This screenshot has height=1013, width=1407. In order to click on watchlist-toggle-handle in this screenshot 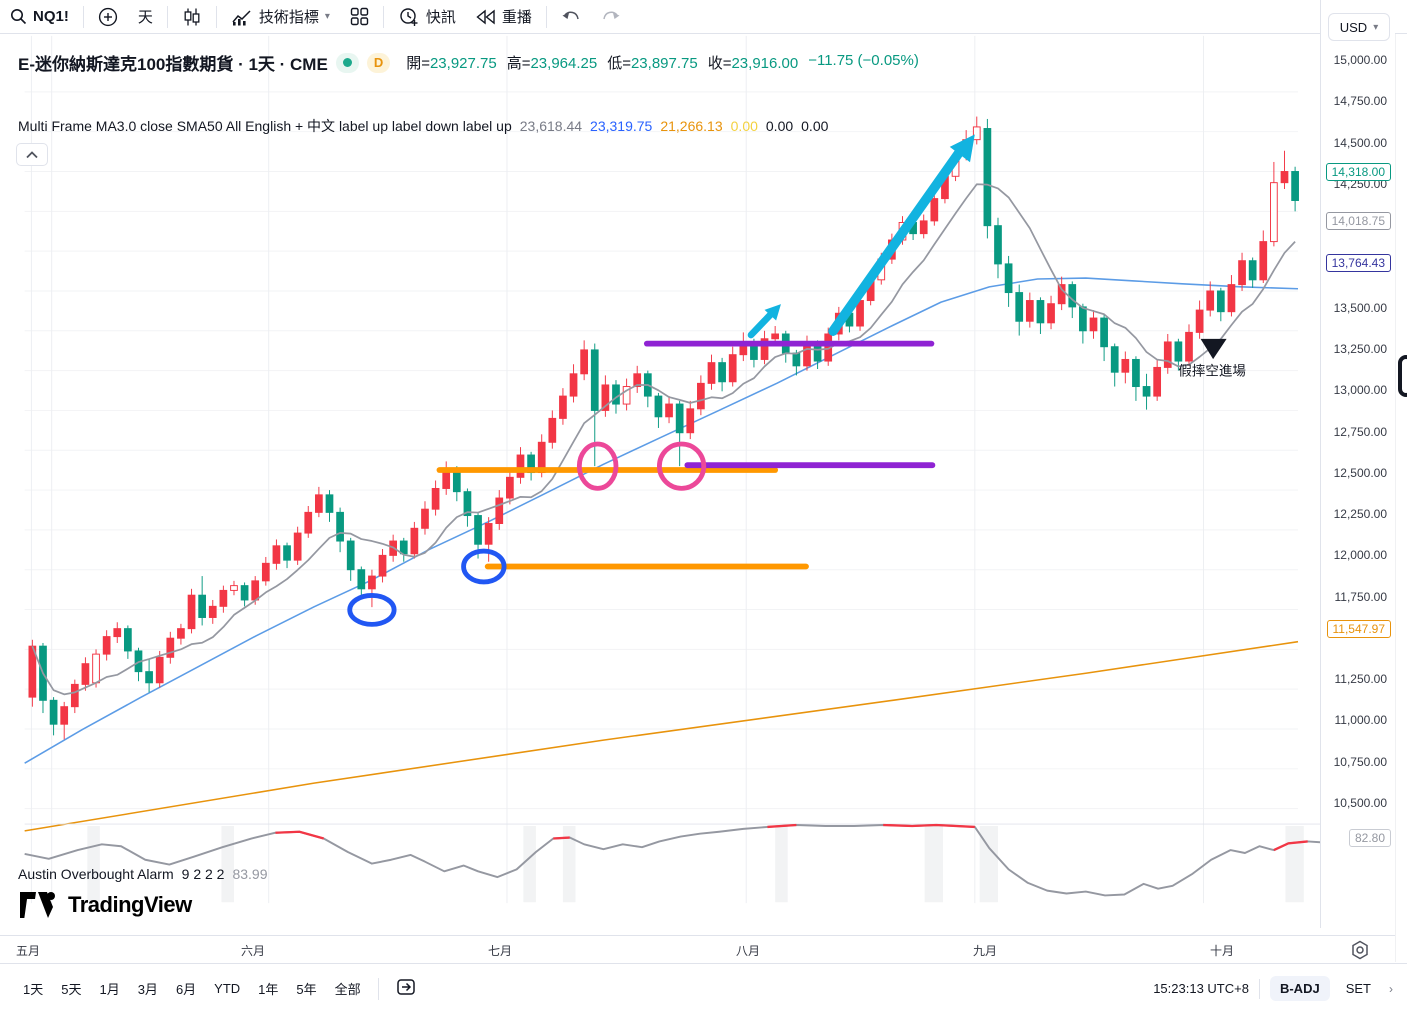, I will do `click(1402, 376)`.